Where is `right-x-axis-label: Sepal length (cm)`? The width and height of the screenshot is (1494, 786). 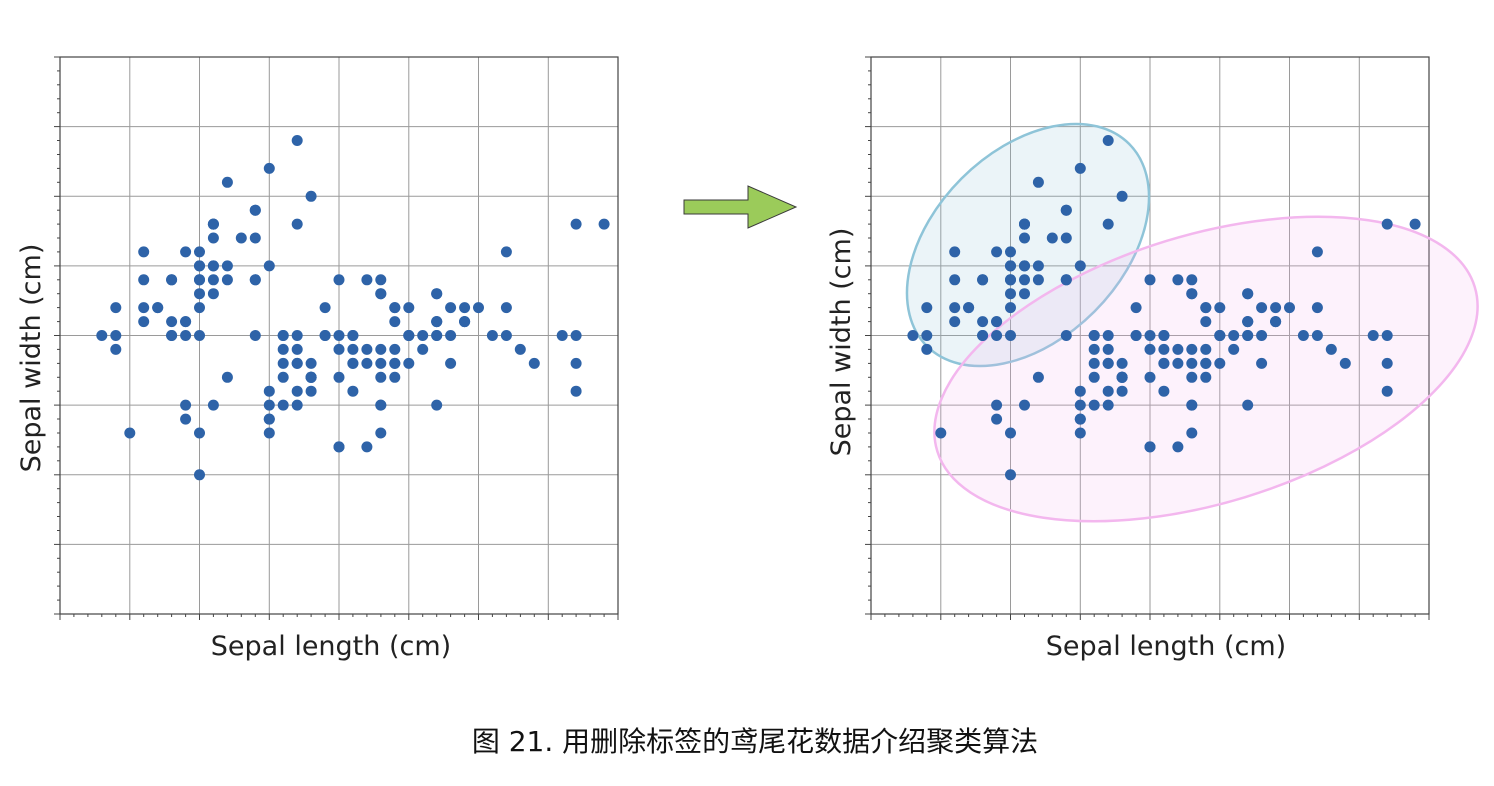 right-x-axis-label: Sepal length (cm) is located at coordinates (1166, 646).